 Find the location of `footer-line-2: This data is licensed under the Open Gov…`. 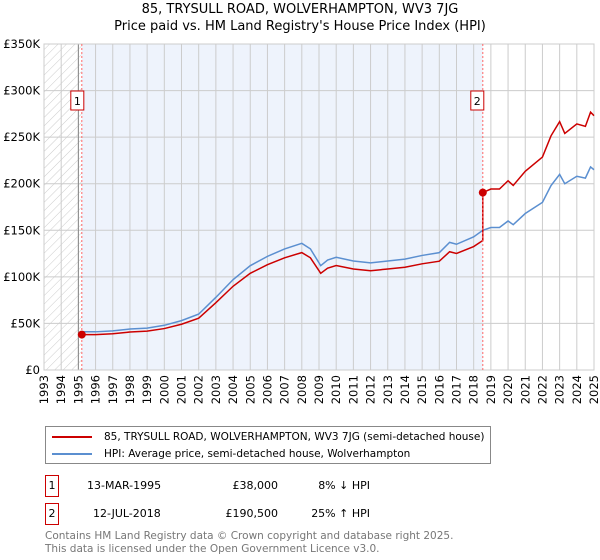

footer-line-2: This data is licensed under the Open Gov… is located at coordinates (212, 549).